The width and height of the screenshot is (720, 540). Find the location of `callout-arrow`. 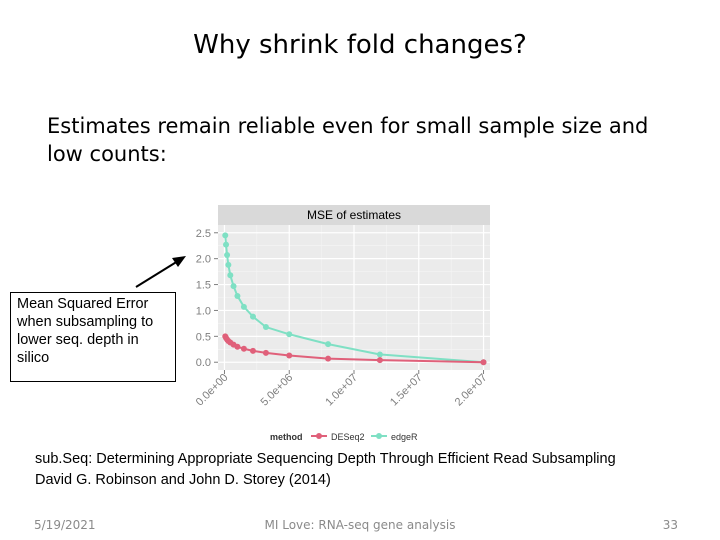

callout-arrow is located at coordinates (157, 274).